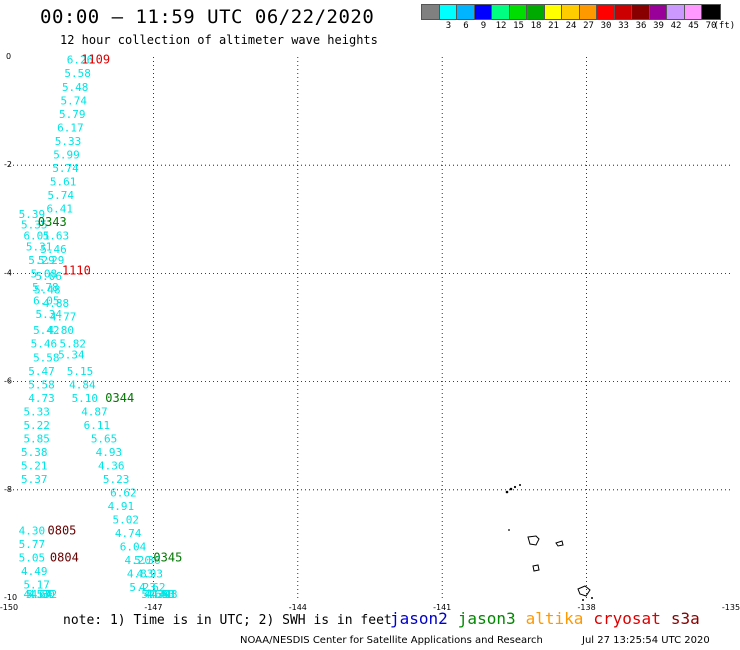 The width and height of the screenshot is (740, 650). Describe the element at coordinates (571, 26) in the screenshot. I see `colorbar-tick-label: 24` at that location.